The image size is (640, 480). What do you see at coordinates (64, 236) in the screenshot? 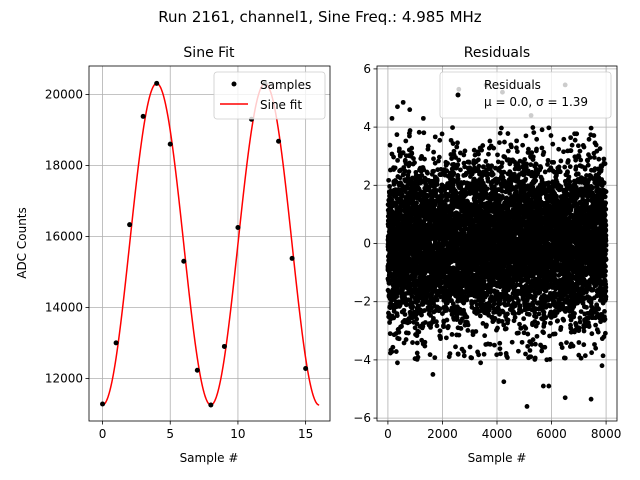
I see `sine-fit-ytick-label: 16000` at bounding box center [64, 236].